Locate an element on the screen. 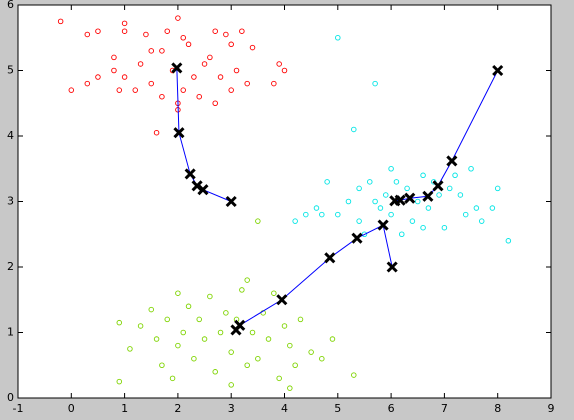  x-tick-label: 8 is located at coordinates (497, 408).